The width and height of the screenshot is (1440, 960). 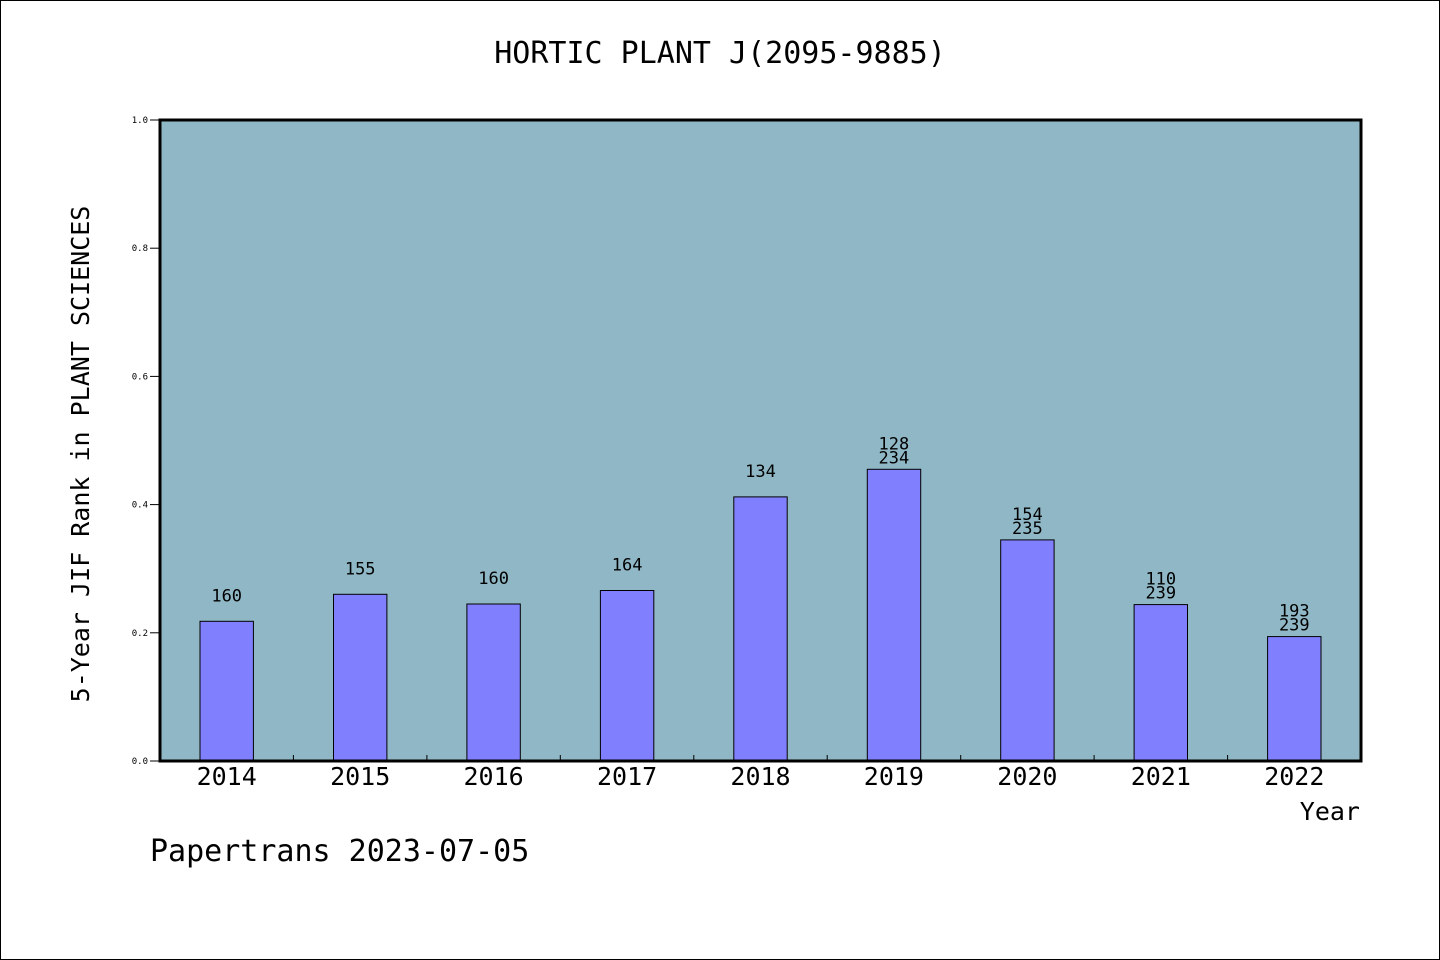 I want to click on bar-annotation-2020-2: 235, so click(x=1027, y=529).